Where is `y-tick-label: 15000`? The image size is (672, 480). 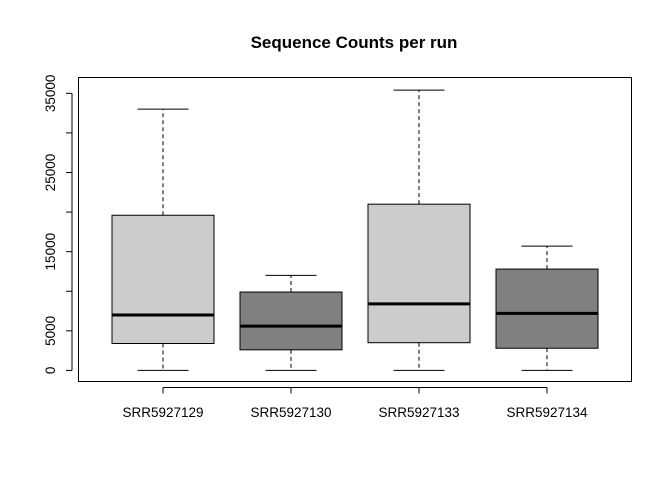 y-tick-label: 15000 is located at coordinates (50, 252).